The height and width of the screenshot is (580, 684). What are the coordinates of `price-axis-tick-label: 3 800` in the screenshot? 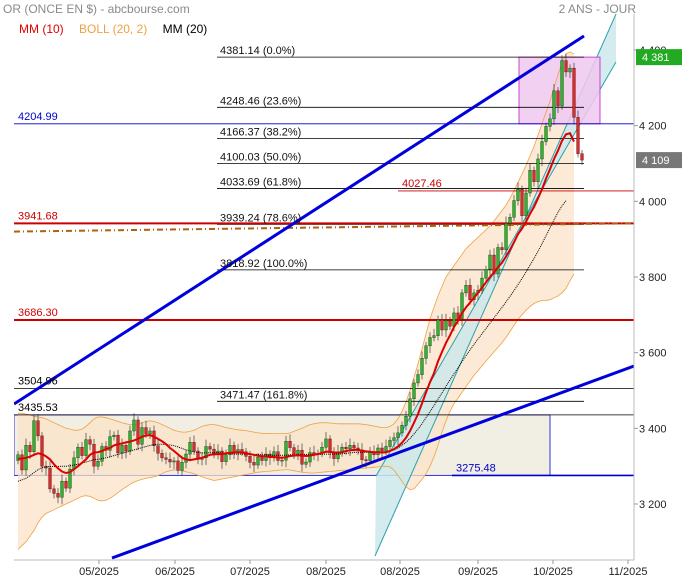 It's located at (653, 278).